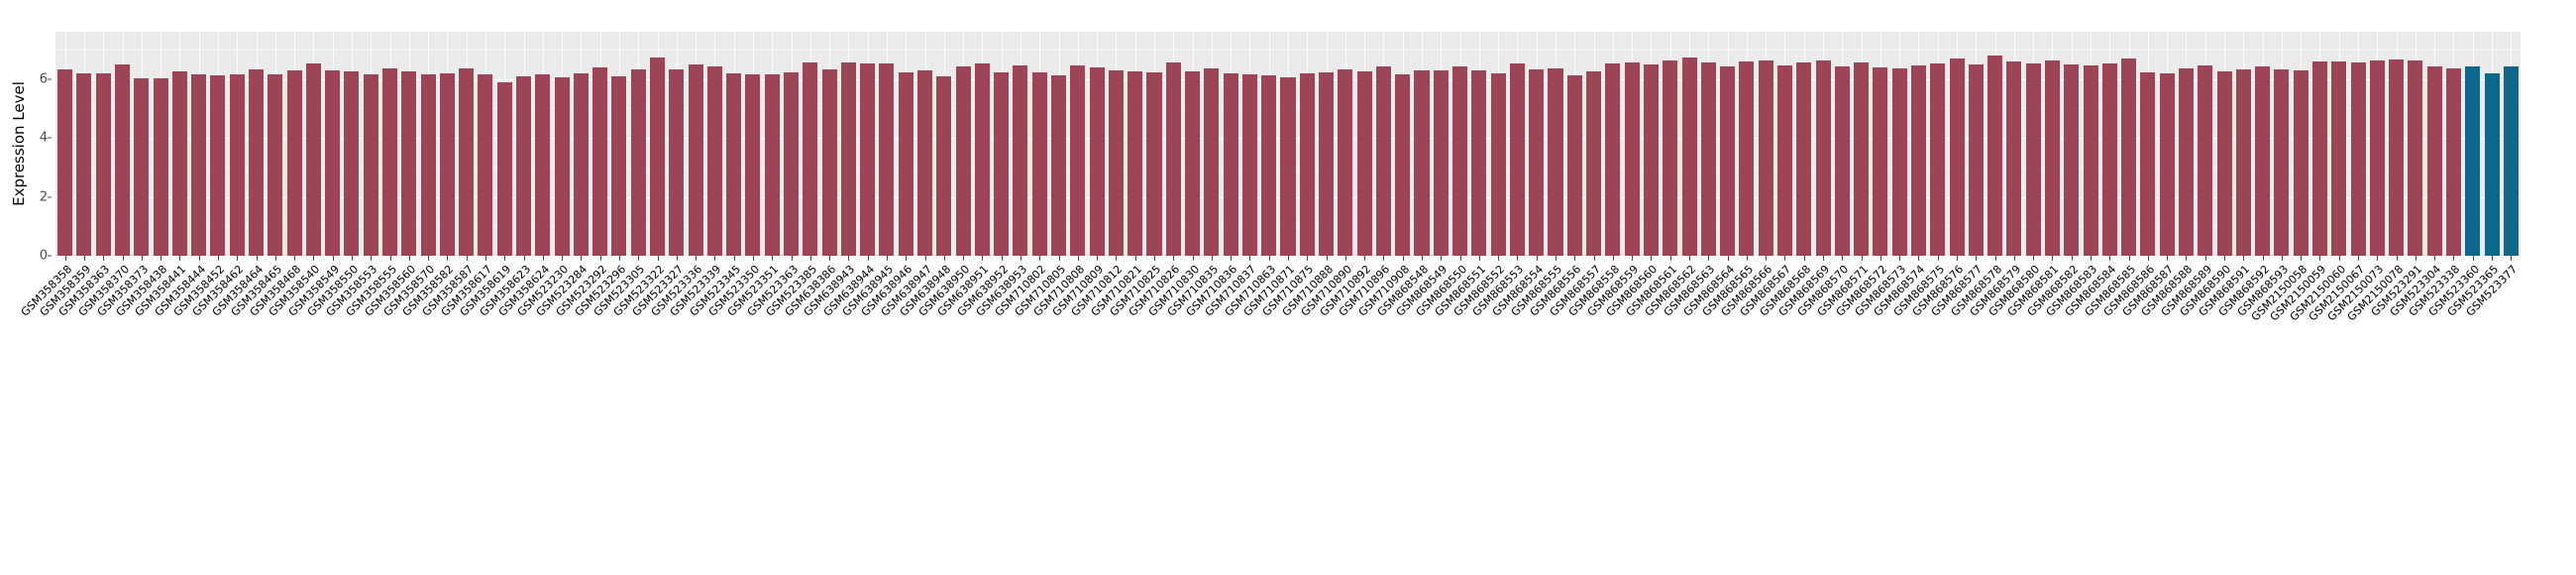  Describe the element at coordinates (44, 256) in the screenshot. I see `y-axis-tick-label: 0` at that location.